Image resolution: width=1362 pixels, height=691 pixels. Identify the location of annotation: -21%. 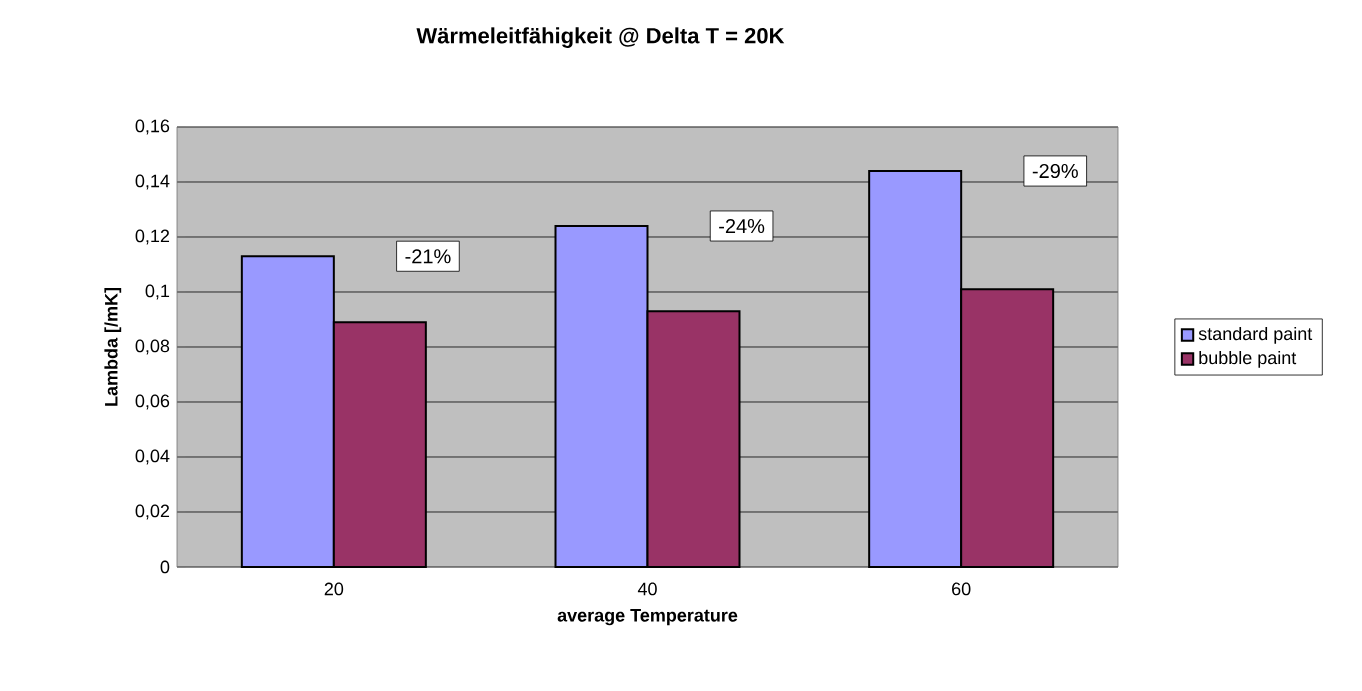
(428, 256).